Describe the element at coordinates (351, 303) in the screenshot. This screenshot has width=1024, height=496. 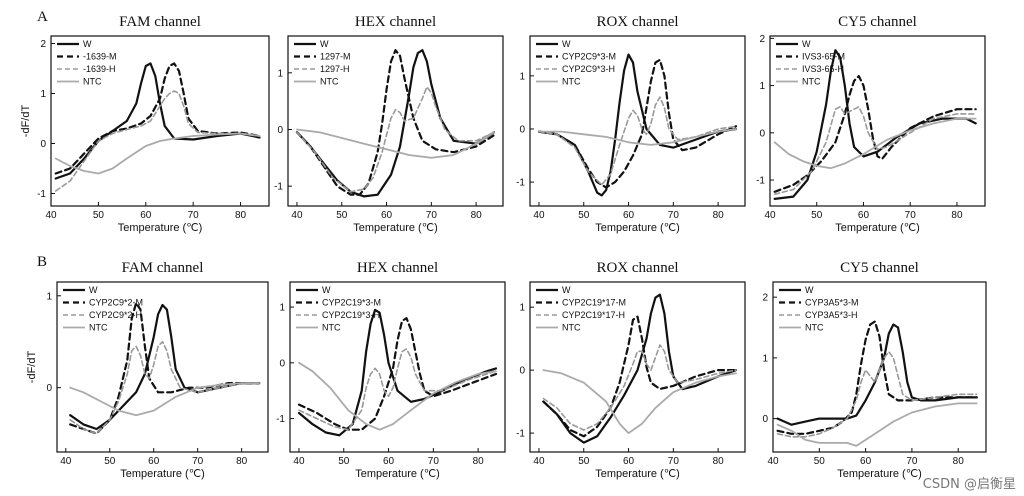
I see `legend-label: CYP2C19*3-M` at that location.